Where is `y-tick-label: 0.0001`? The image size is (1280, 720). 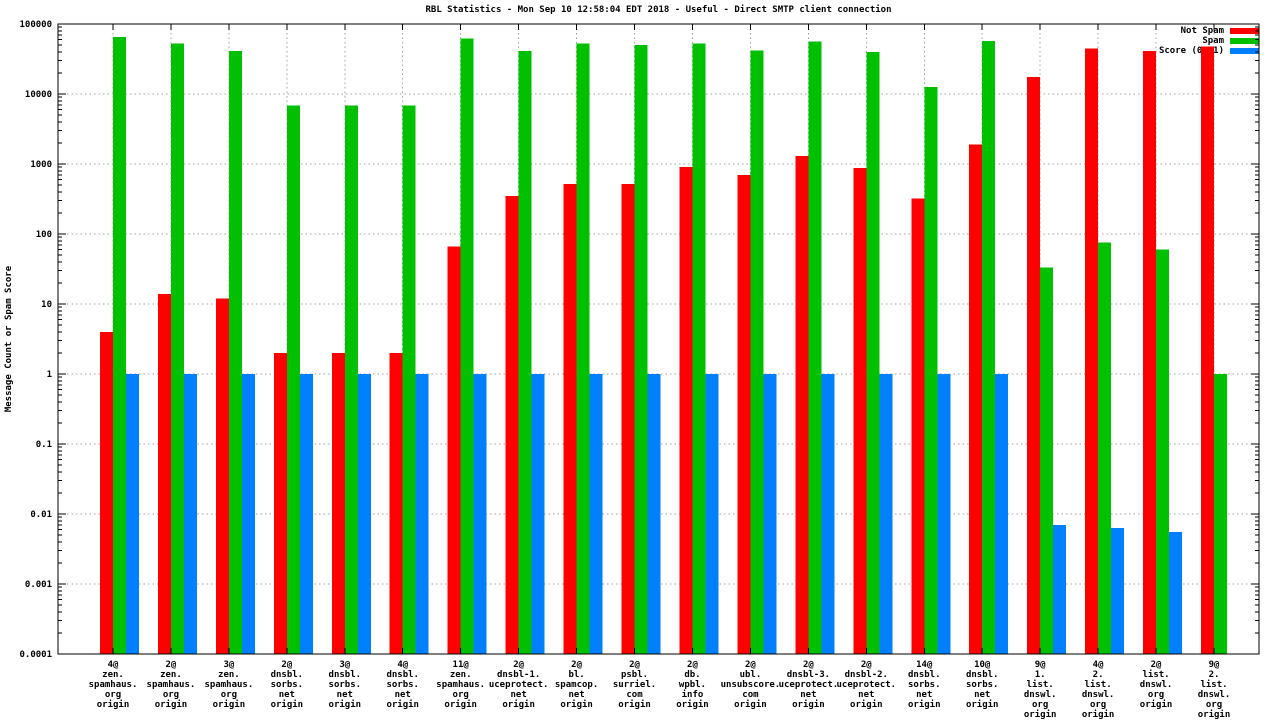
y-tick-label: 0.0001 is located at coordinates (35, 655).